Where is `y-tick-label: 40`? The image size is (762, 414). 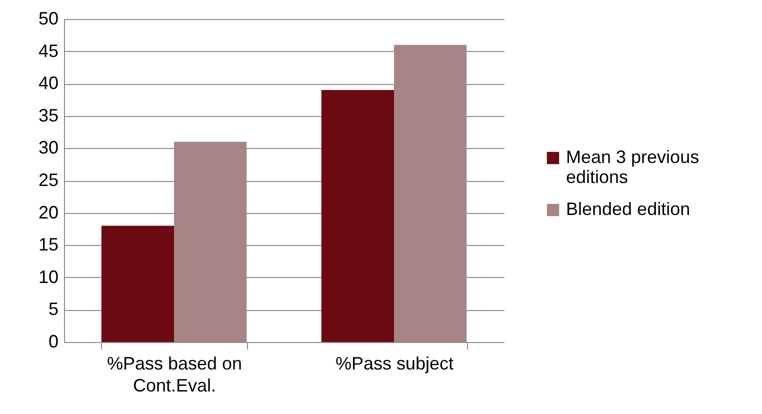 y-tick-label: 40 is located at coordinates (48, 83).